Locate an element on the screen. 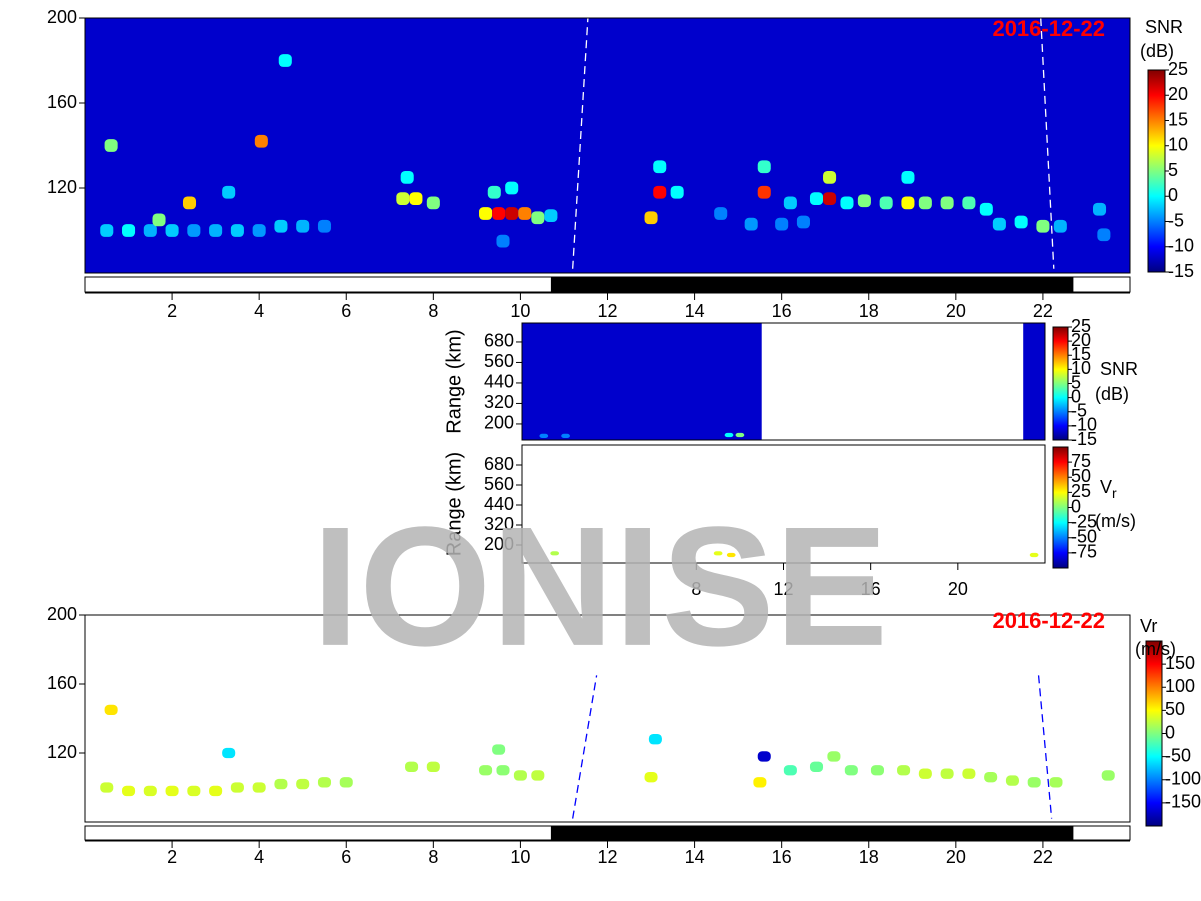 The image size is (1201, 901). colorbar-tick-label: -150 is located at coordinates (1183, 802).